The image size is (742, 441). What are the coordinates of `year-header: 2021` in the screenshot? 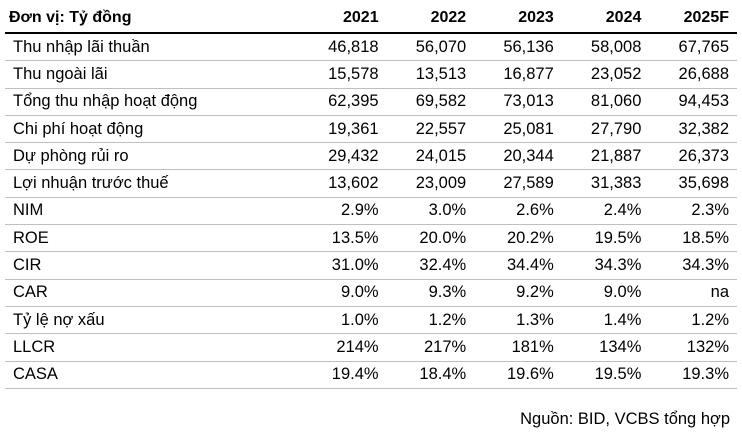 It's located at (343, 19).